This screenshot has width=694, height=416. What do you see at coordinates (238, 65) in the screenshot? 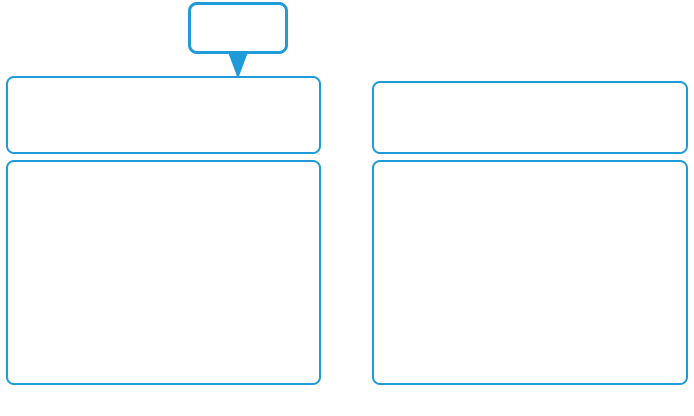
I see `callout-pointer-icon` at bounding box center [238, 65].